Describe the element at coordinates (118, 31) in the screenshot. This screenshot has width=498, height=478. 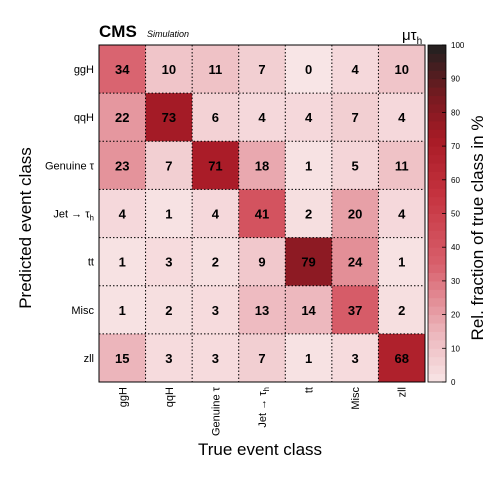
I see `experiment-label: CMS` at that location.